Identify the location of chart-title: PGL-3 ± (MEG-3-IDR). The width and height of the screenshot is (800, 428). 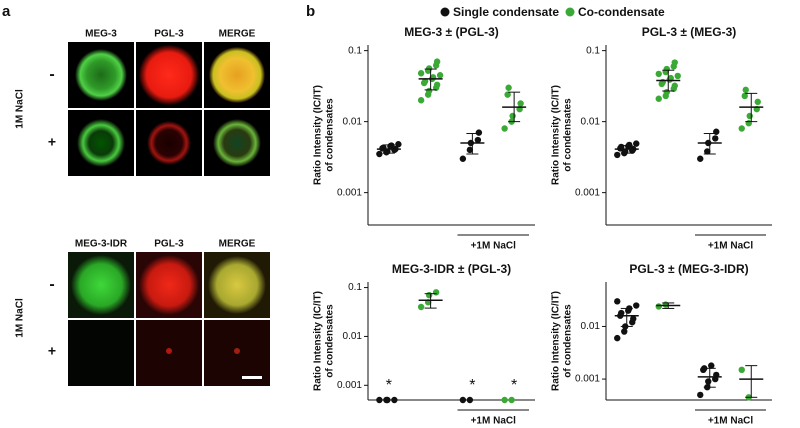
(688, 269).